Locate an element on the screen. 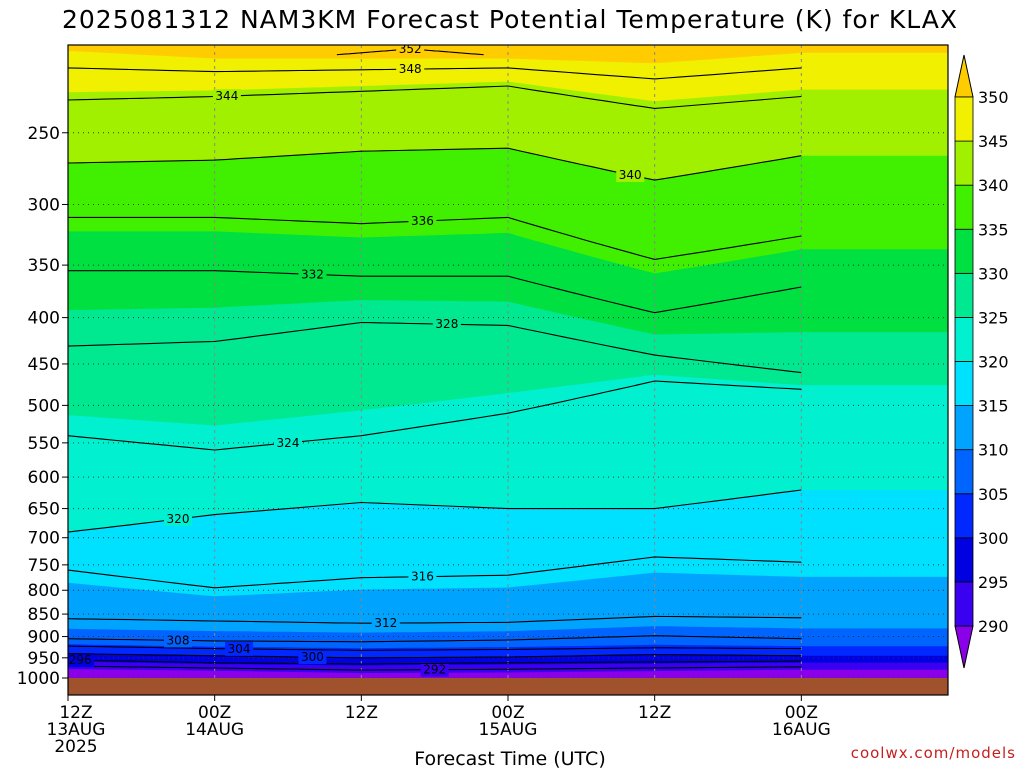 The width and height of the screenshot is (1024, 768). pressure-tick-label: 500 is located at coordinates (44, 406).